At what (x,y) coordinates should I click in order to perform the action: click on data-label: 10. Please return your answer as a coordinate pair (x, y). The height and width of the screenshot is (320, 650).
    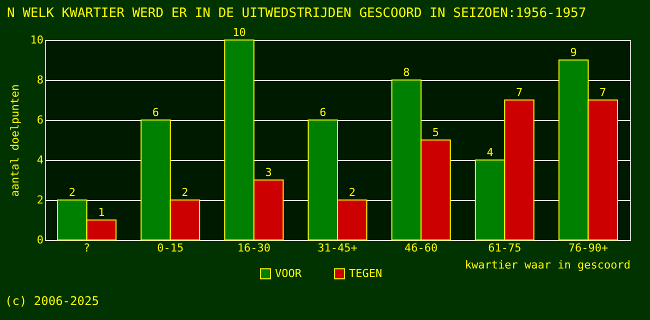
    Looking at the image, I should click on (239, 32).